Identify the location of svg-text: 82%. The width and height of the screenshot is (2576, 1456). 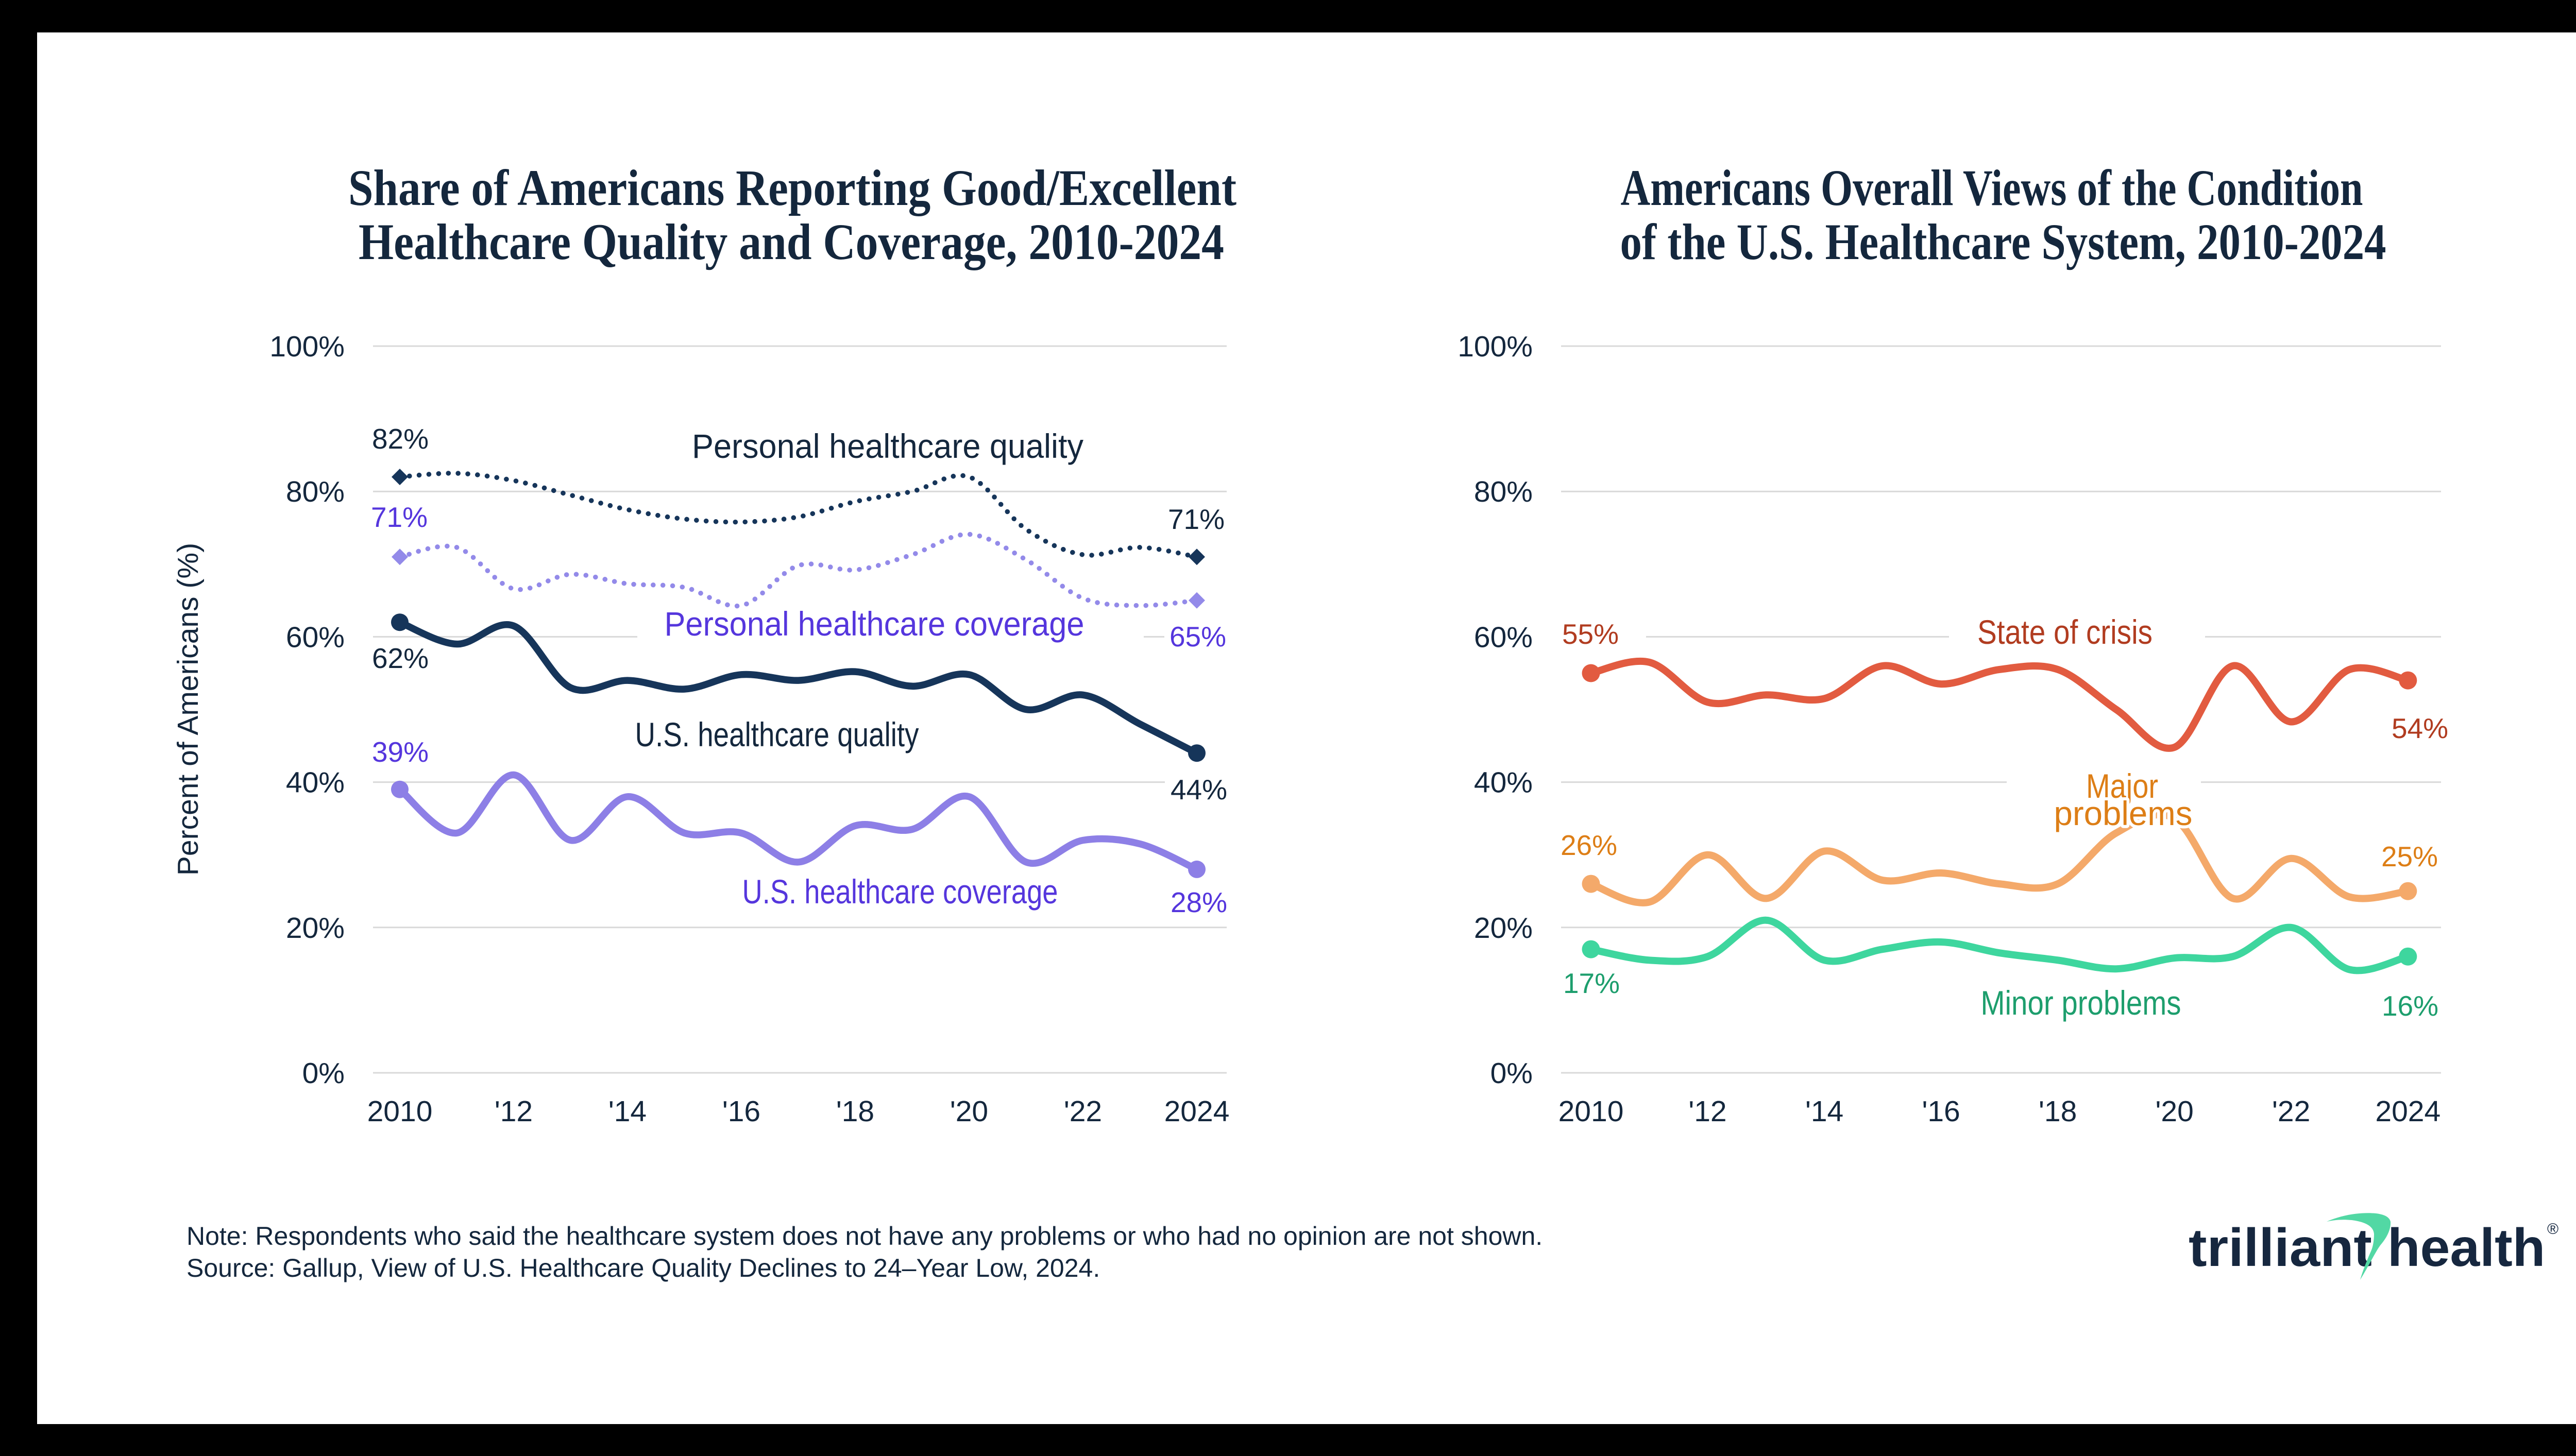
(400, 439).